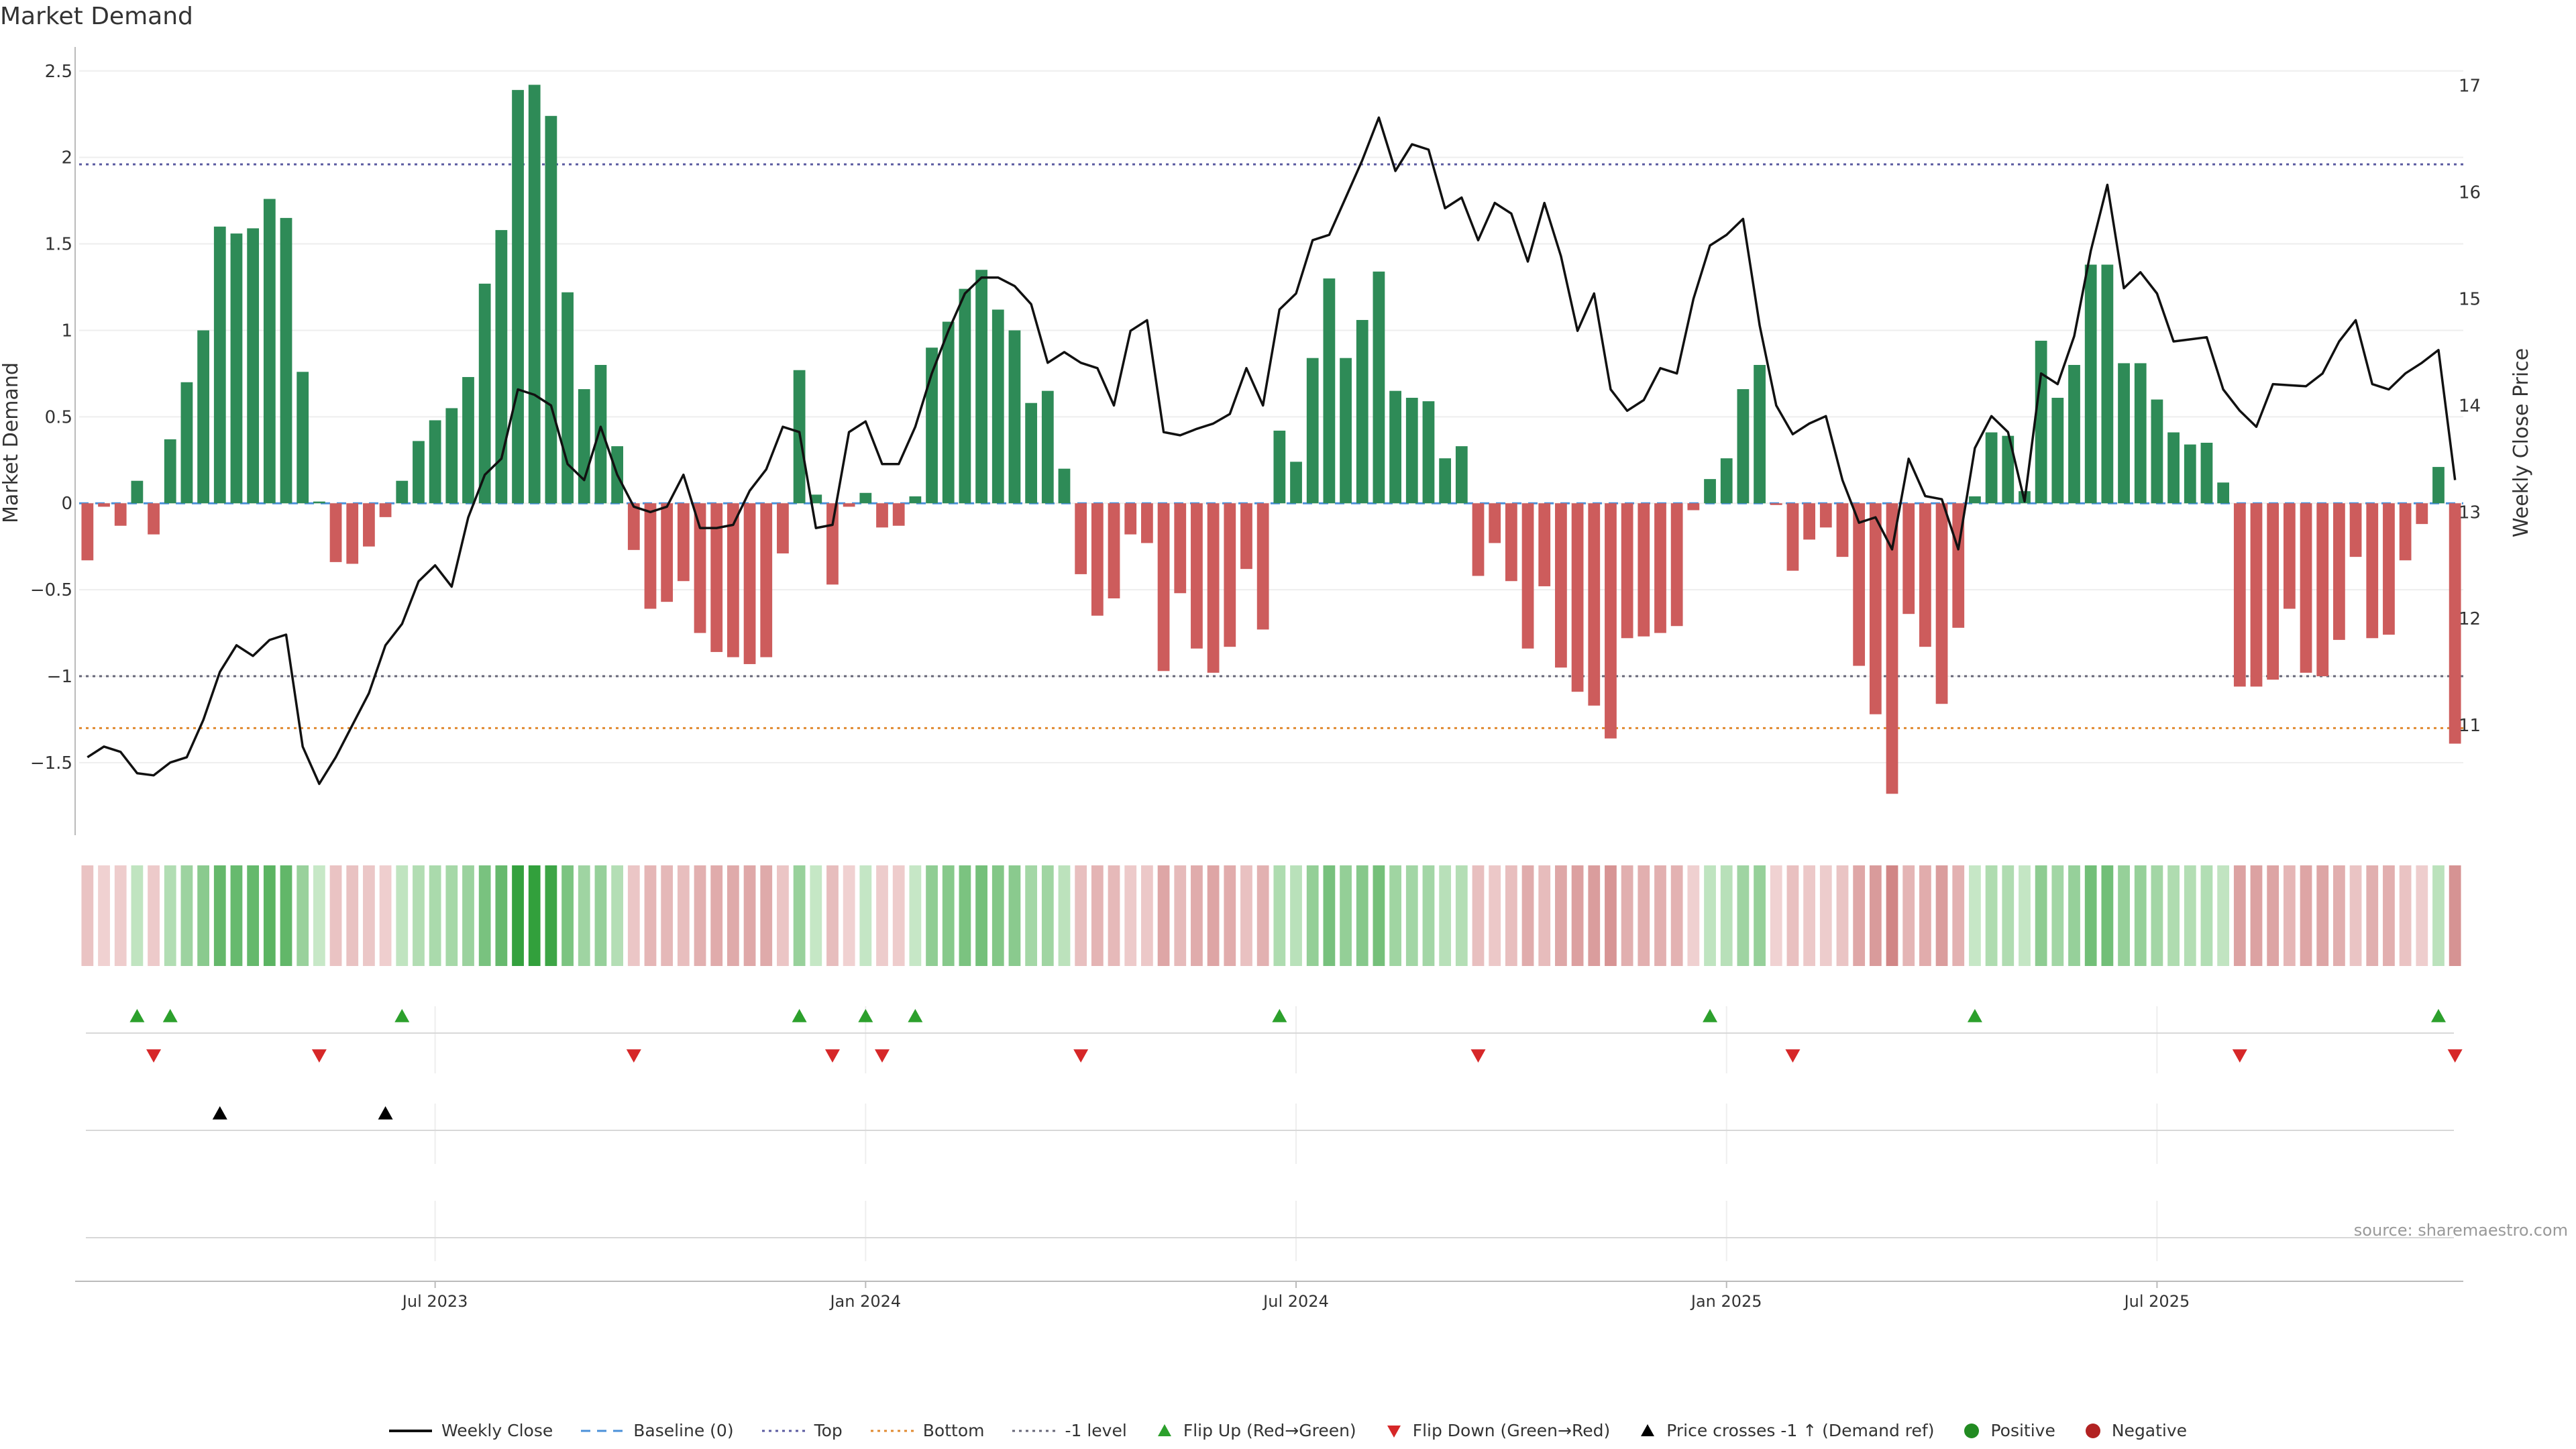 The height and width of the screenshot is (1449, 2576). Describe the element at coordinates (1800, 1430) in the screenshot. I see `legend-label: Price crosses -1 ↑ (Demand ref)` at that location.